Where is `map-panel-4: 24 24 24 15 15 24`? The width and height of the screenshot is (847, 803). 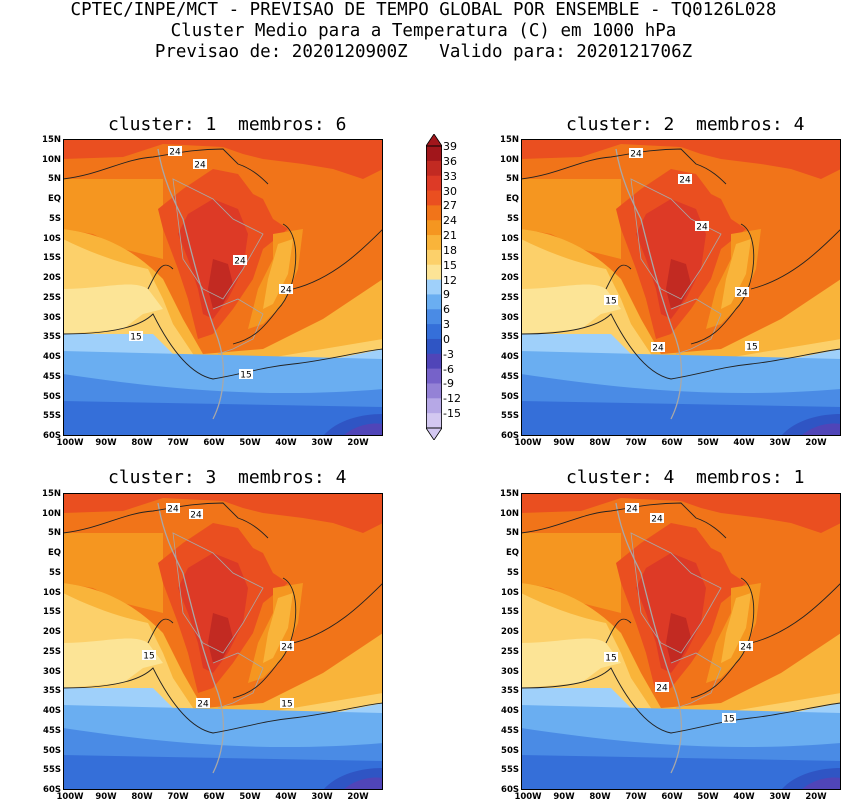 map-panel-4: 24 24 24 15 15 24 is located at coordinates (681, 641).